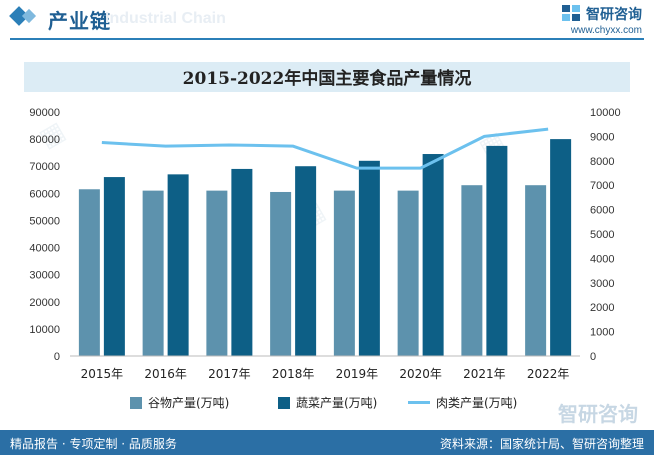 This screenshot has height=455, width=654. Describe the element at coordinates (602, 333) in the screenshot. I see `y-right-tick-label: 1000` at that location.